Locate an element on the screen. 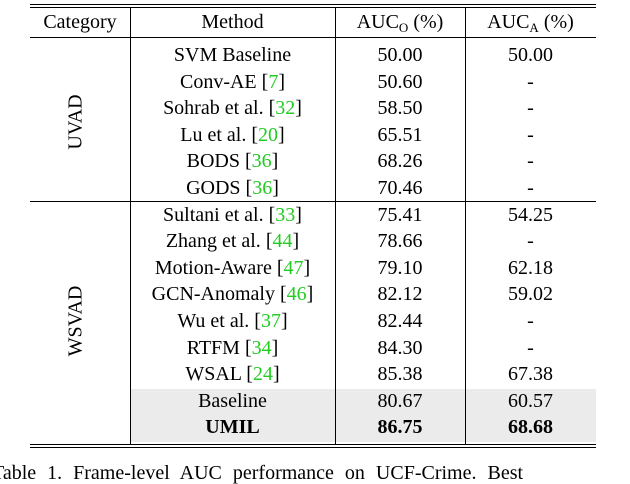 This screenshot has width=630, height=484. header-cell: AUCA (%) is located at coordinates (530, 22).